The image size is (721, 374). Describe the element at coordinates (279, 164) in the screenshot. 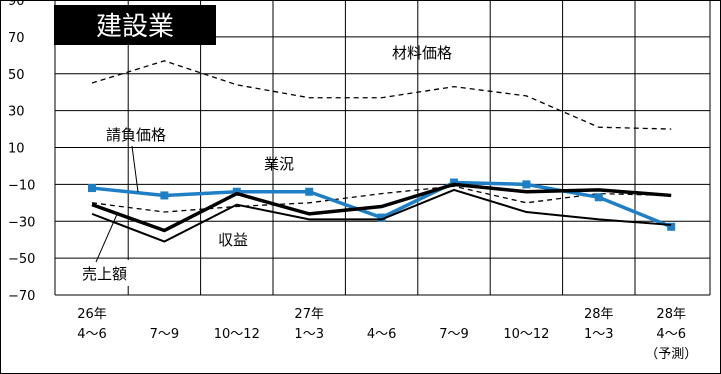

I see `label-business-condition: 業況` at that location.